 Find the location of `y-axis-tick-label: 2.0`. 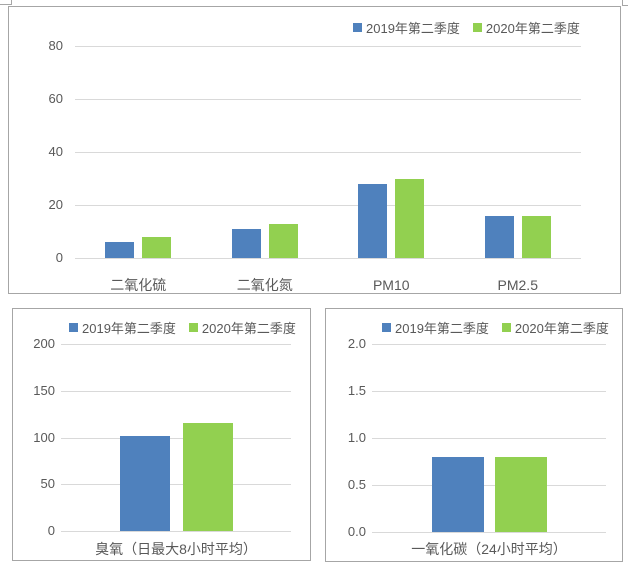

y-axis-tick-label: 2.0 is located at coordinates (356, 343).